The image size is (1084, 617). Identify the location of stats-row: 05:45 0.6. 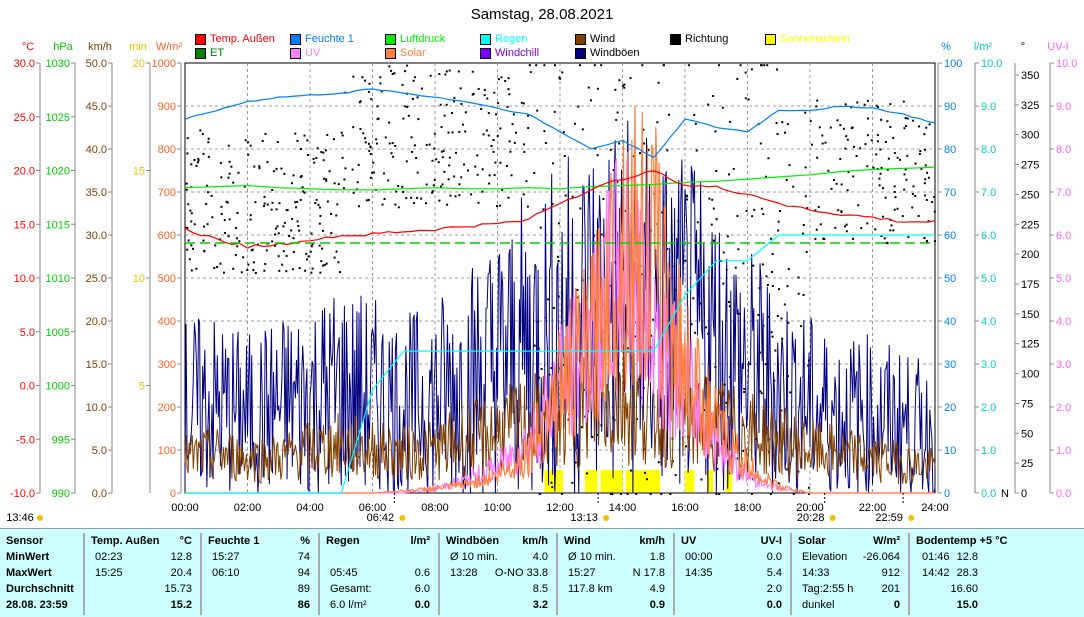
(379, 573).